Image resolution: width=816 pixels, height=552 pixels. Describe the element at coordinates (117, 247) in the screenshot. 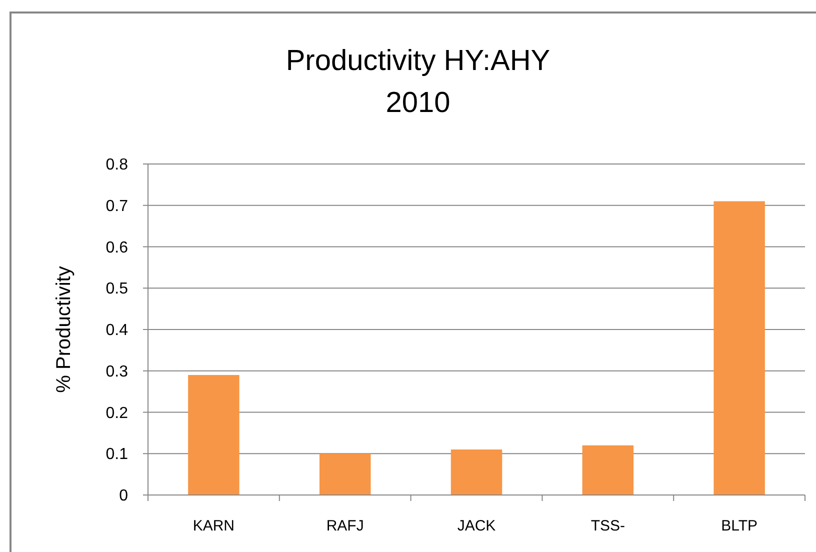

I see `y-tick-label: 0.6` at that location.